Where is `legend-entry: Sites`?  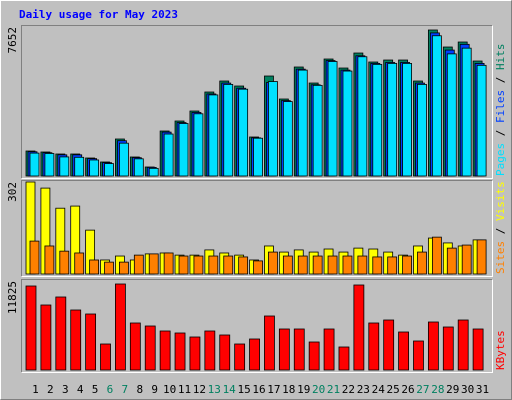
legend-entry: Sites is located at coordinates (500, 257).